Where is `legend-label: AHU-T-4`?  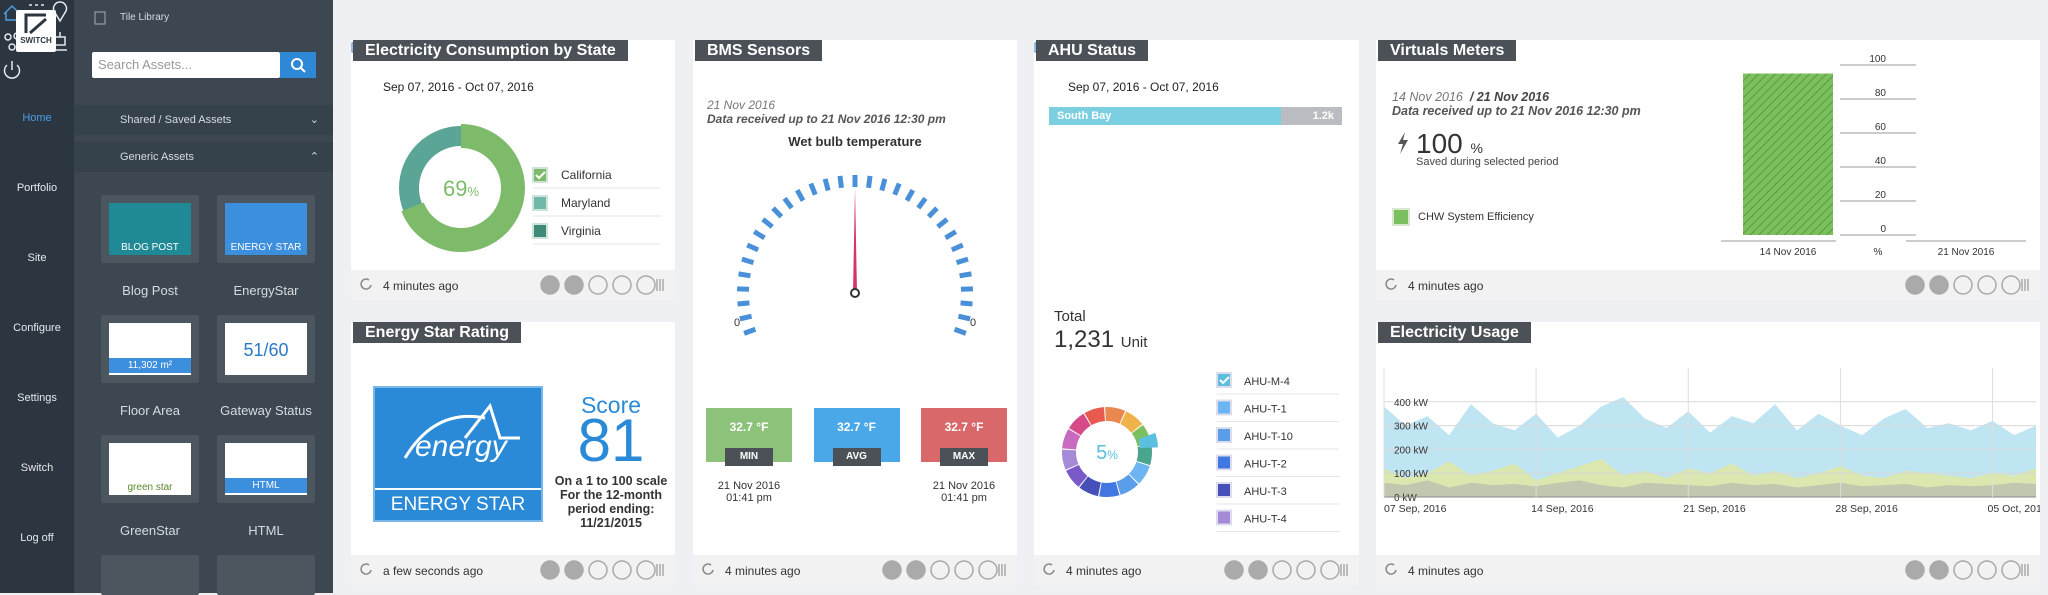
legend-label: AHU-T-4 is located at coordinates (1265, 520).